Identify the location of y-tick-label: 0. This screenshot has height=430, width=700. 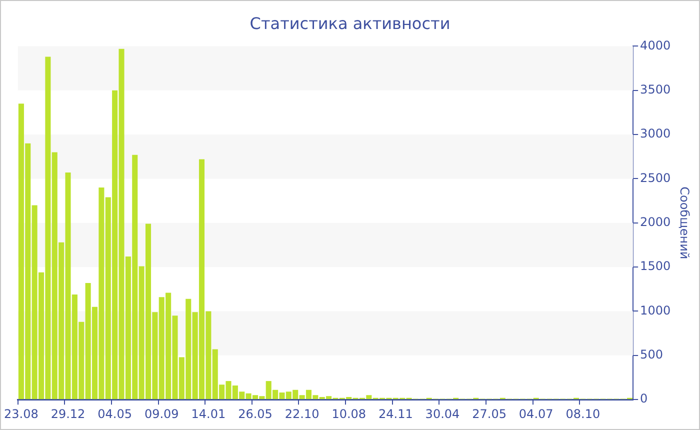
(644, 399).